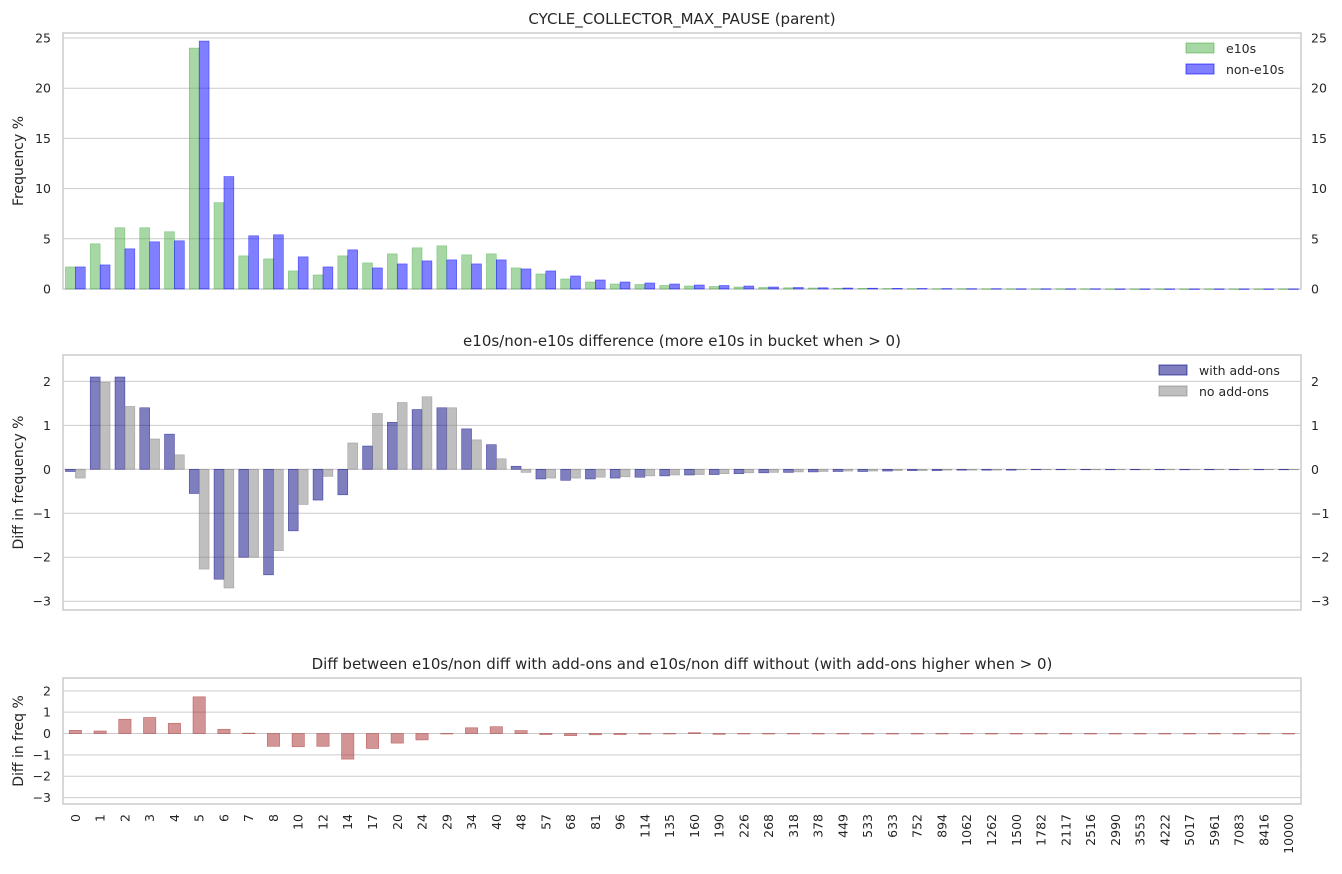 The height and width of the screenshot is (874, 1342). Describe the element at coordinates (1241, 48) in the screenshot. I see `legend-label: e10s` at that location.